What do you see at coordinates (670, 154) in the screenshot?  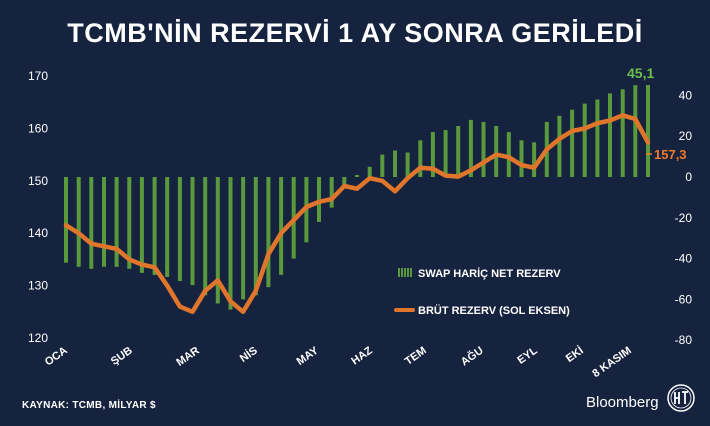 I see `line-last-value-label: 157,3` at bounding box center [670, 154].